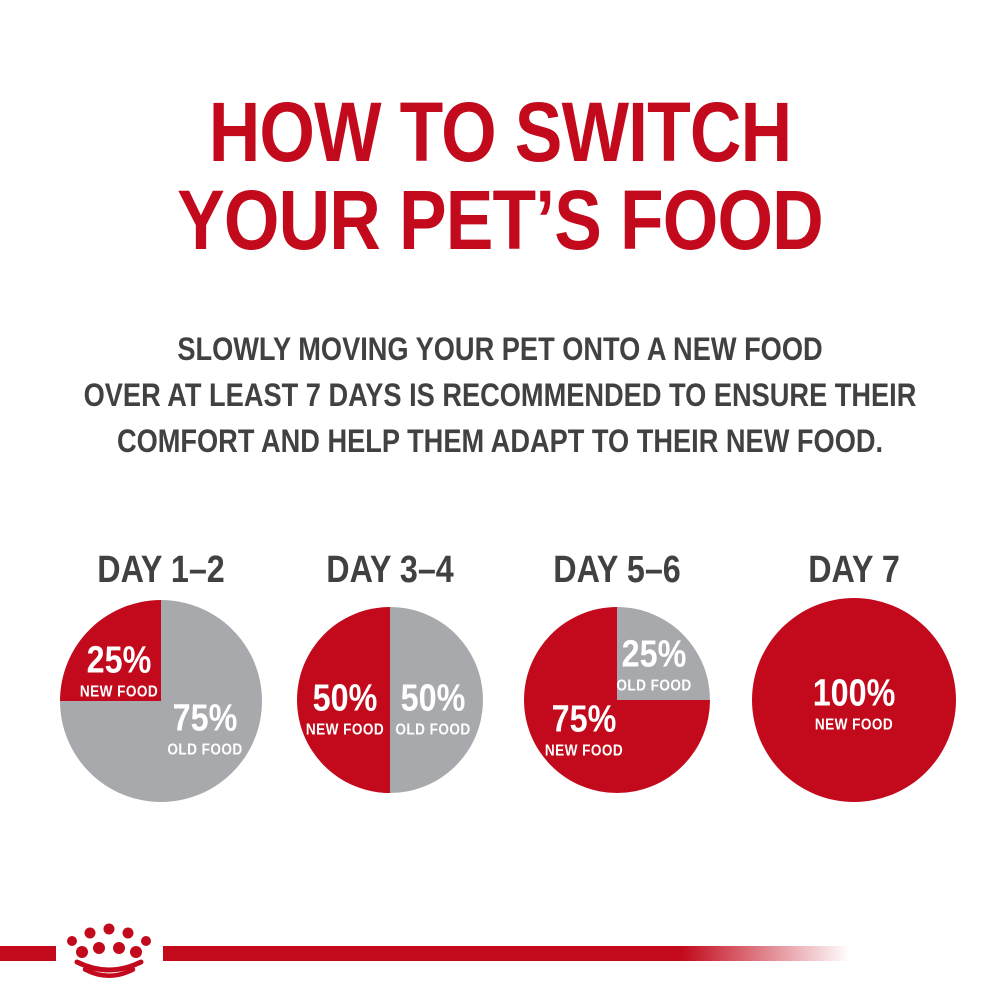  I want to click on intro-text-line-1: SLOWLY MOVING YOUR PET ONTO A NEW FOOD, so click(500, 349).